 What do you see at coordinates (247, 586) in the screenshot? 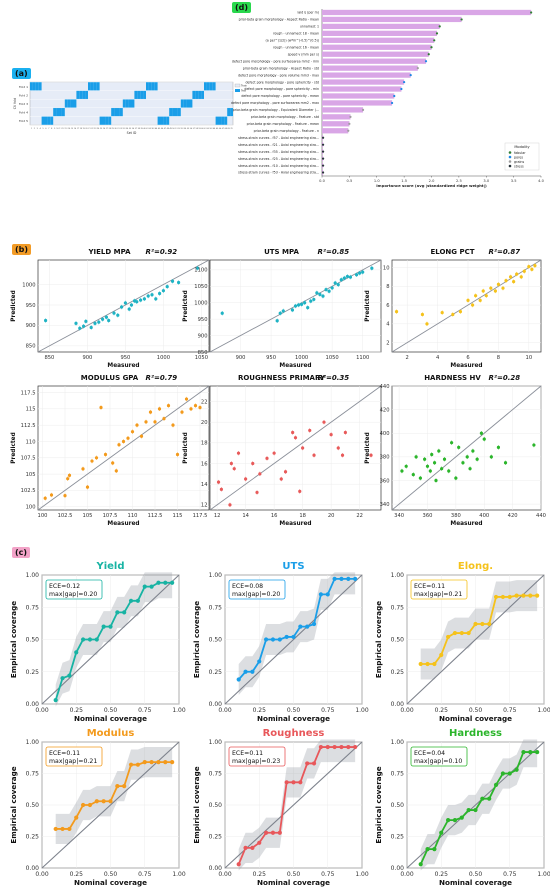
I see `ece-label: ECE=0.08` at bounding box center [247, 586].